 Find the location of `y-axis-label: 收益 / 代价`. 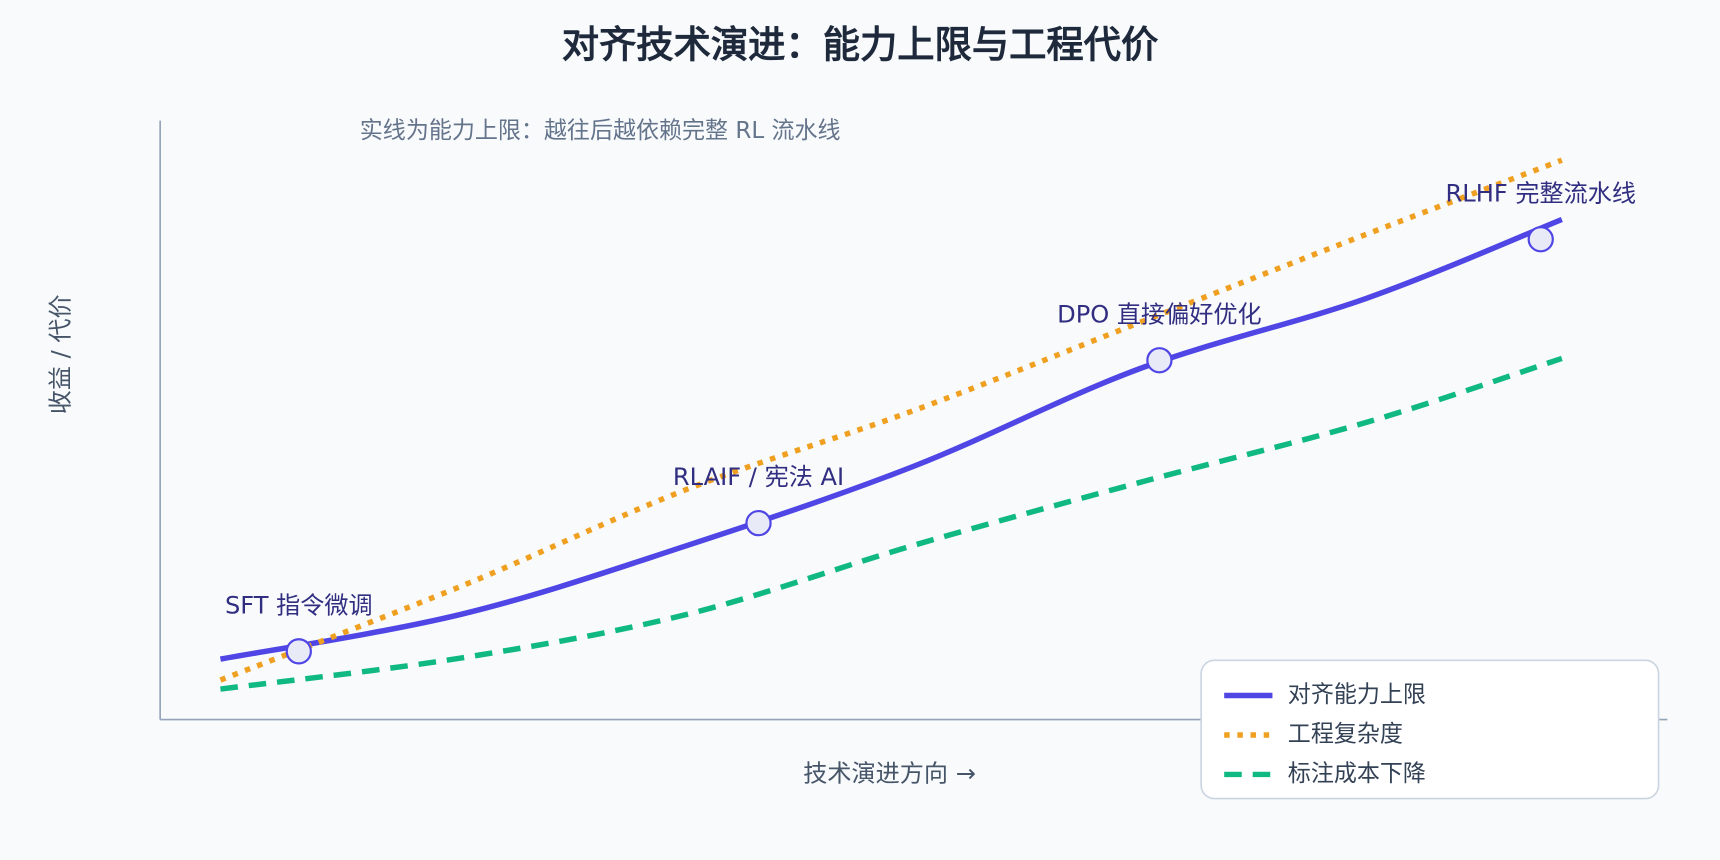

y-axis-label: 收益 / 代价 is located at coordinates (60, 354).